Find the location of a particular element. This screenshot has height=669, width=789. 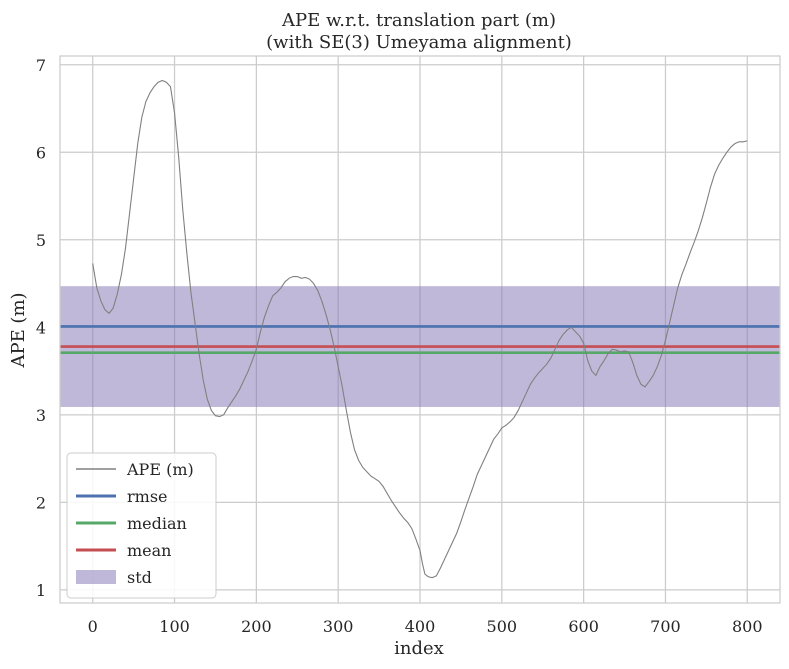

x-tick-label: 800 is located at coordinates (747, 626).